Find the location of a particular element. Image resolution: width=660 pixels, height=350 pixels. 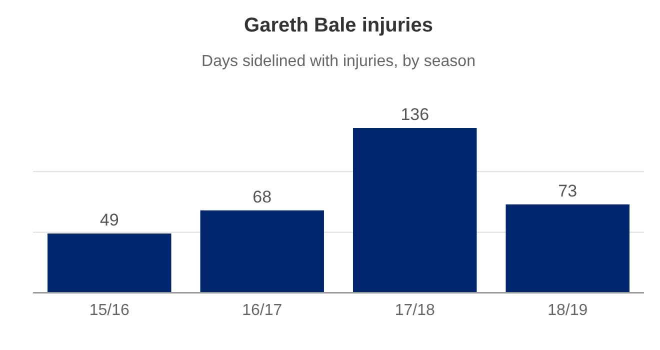

chart-title: Gareth Bale injuries is located at coordinates (338, 25).